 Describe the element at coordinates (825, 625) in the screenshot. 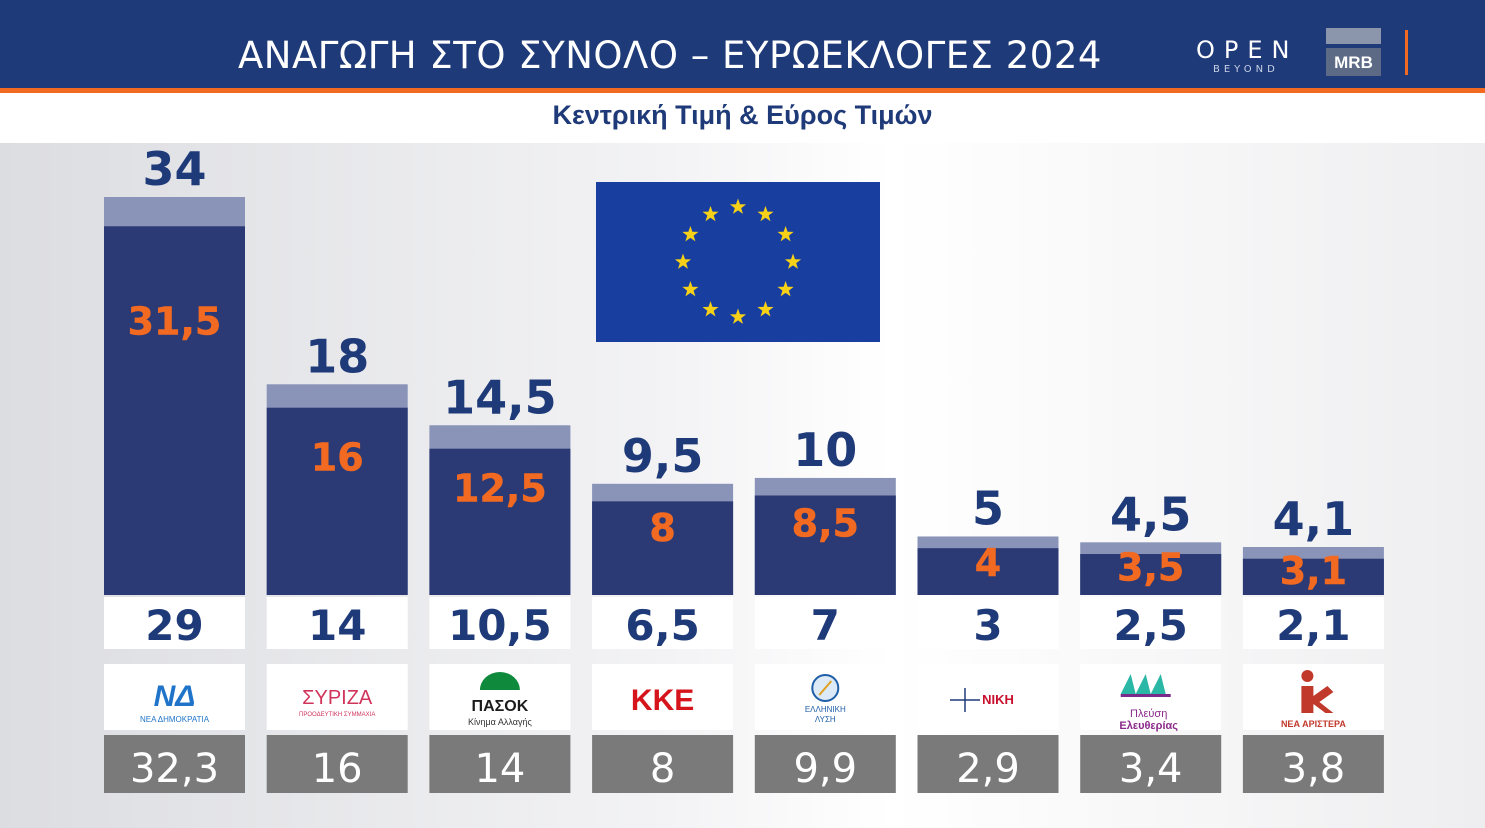

I see `bar-min-label: 7` at that location.